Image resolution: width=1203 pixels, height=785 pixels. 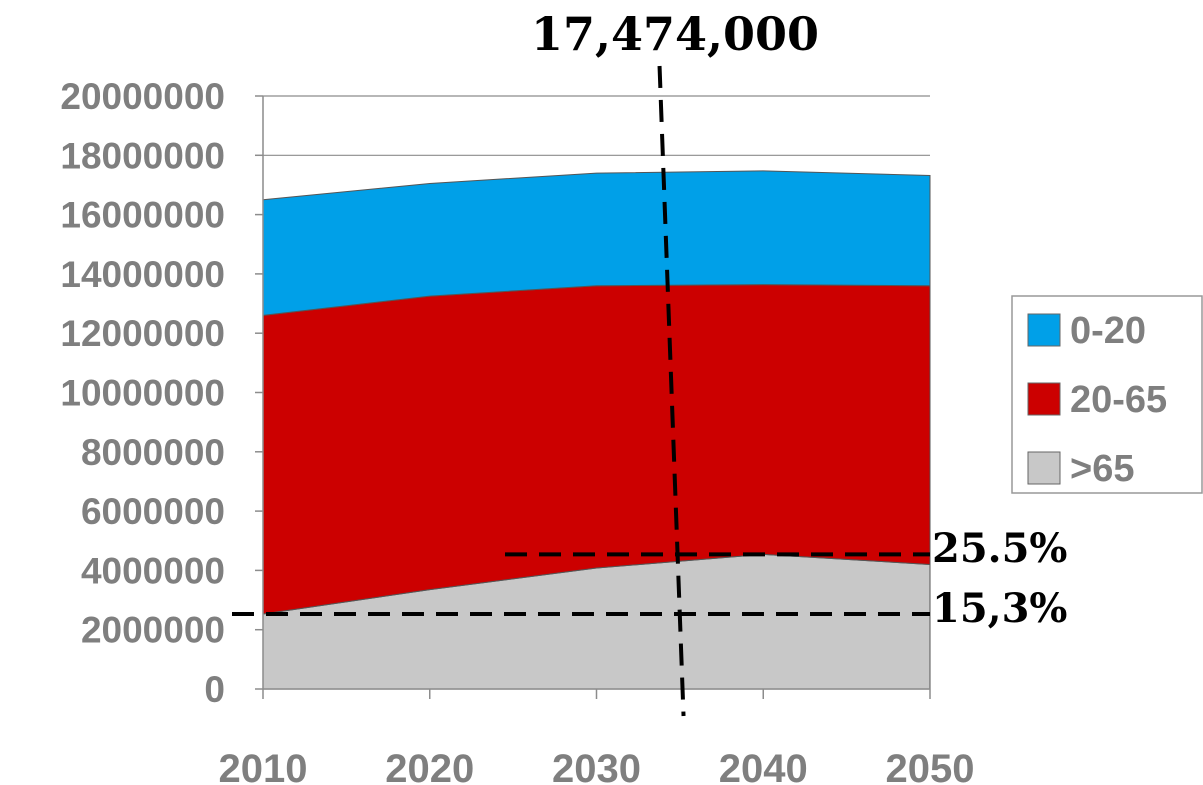 I want to click on x-tick-label: 2050, so click(x=930, y=766).